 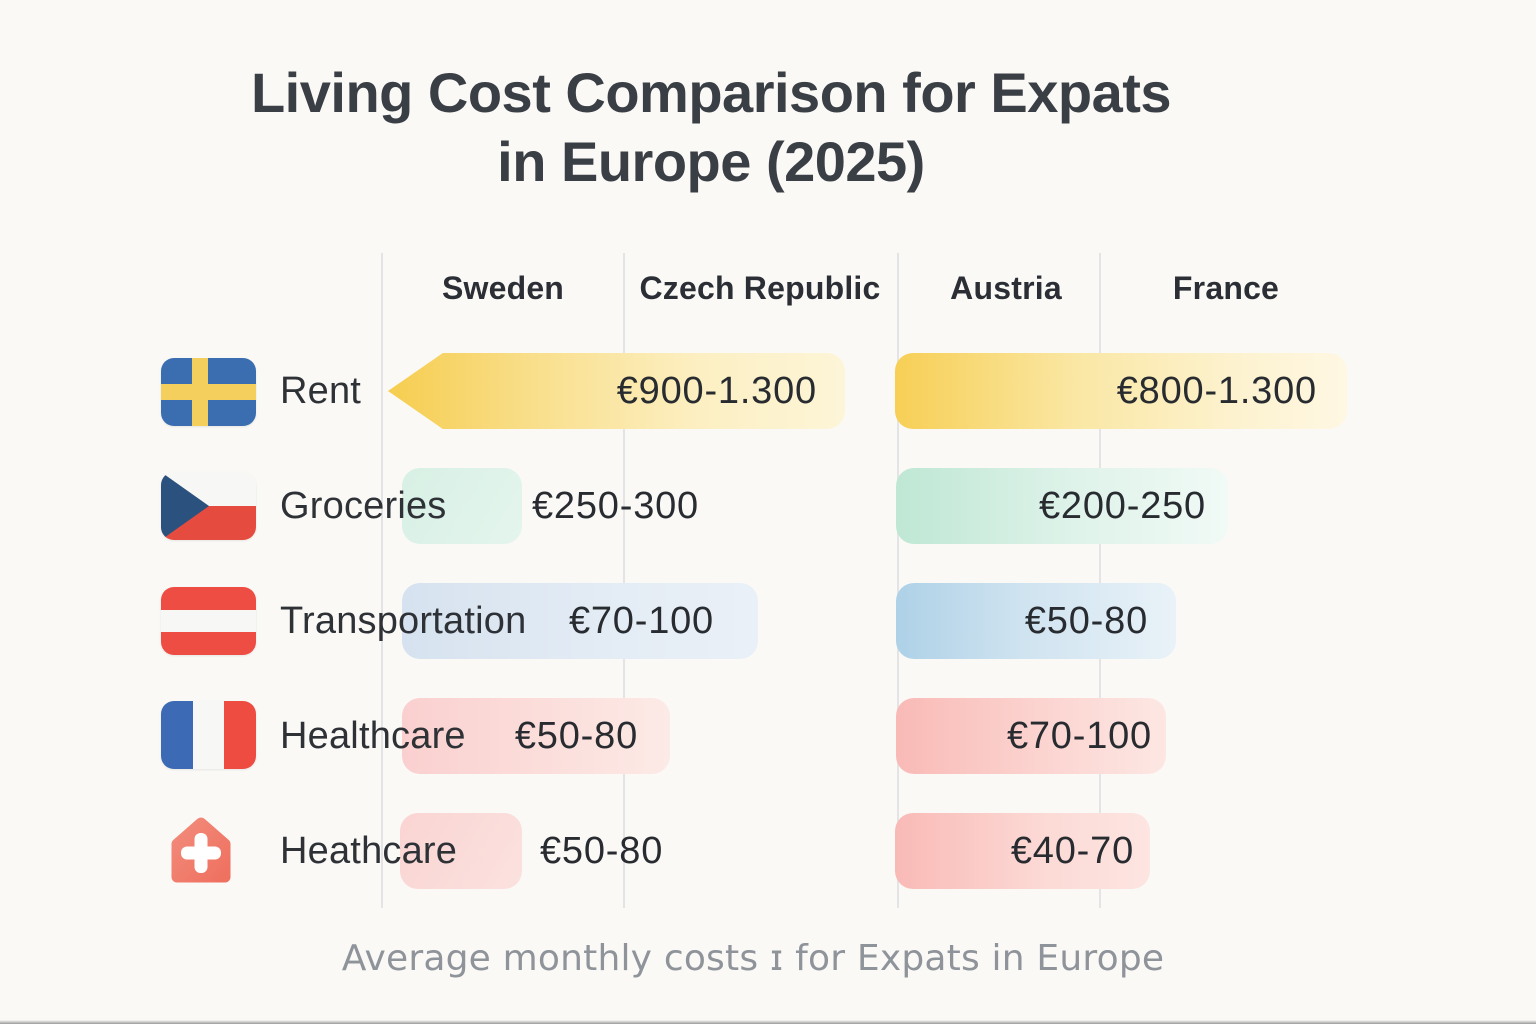 I want to click on bar-rent-sweden-czech: €900-1.300, so click(x=616, y=391).